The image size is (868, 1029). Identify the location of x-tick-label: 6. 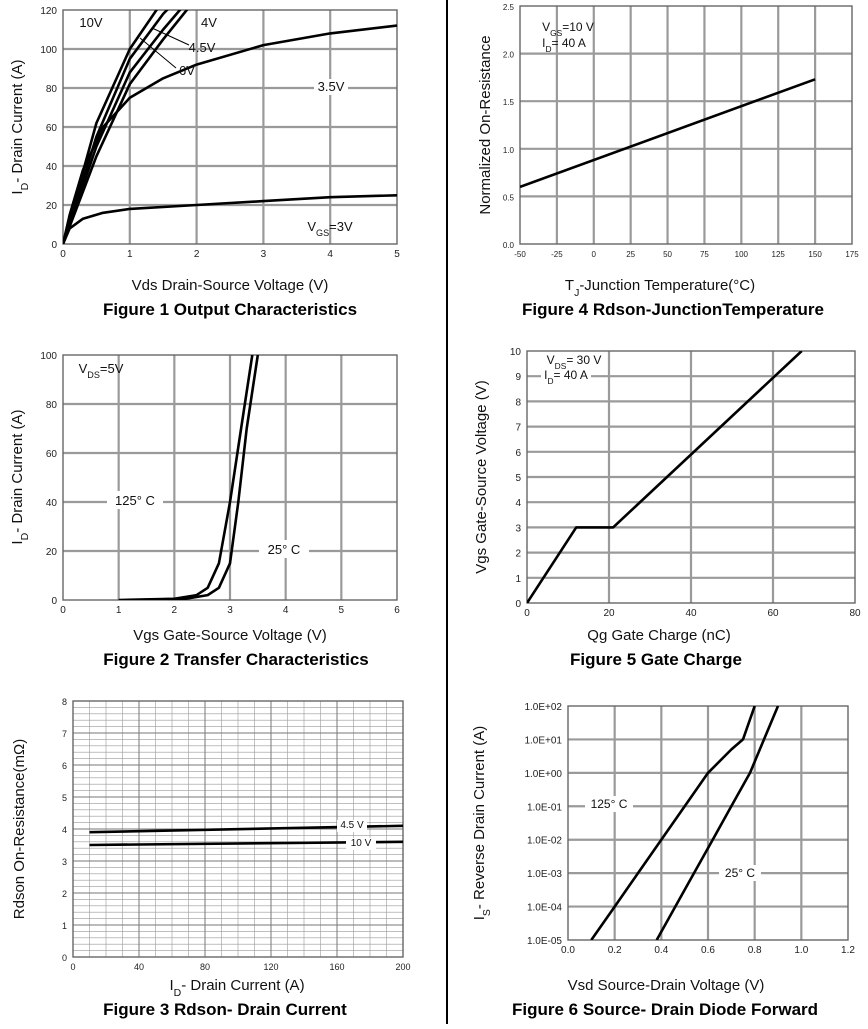
(397, 610).